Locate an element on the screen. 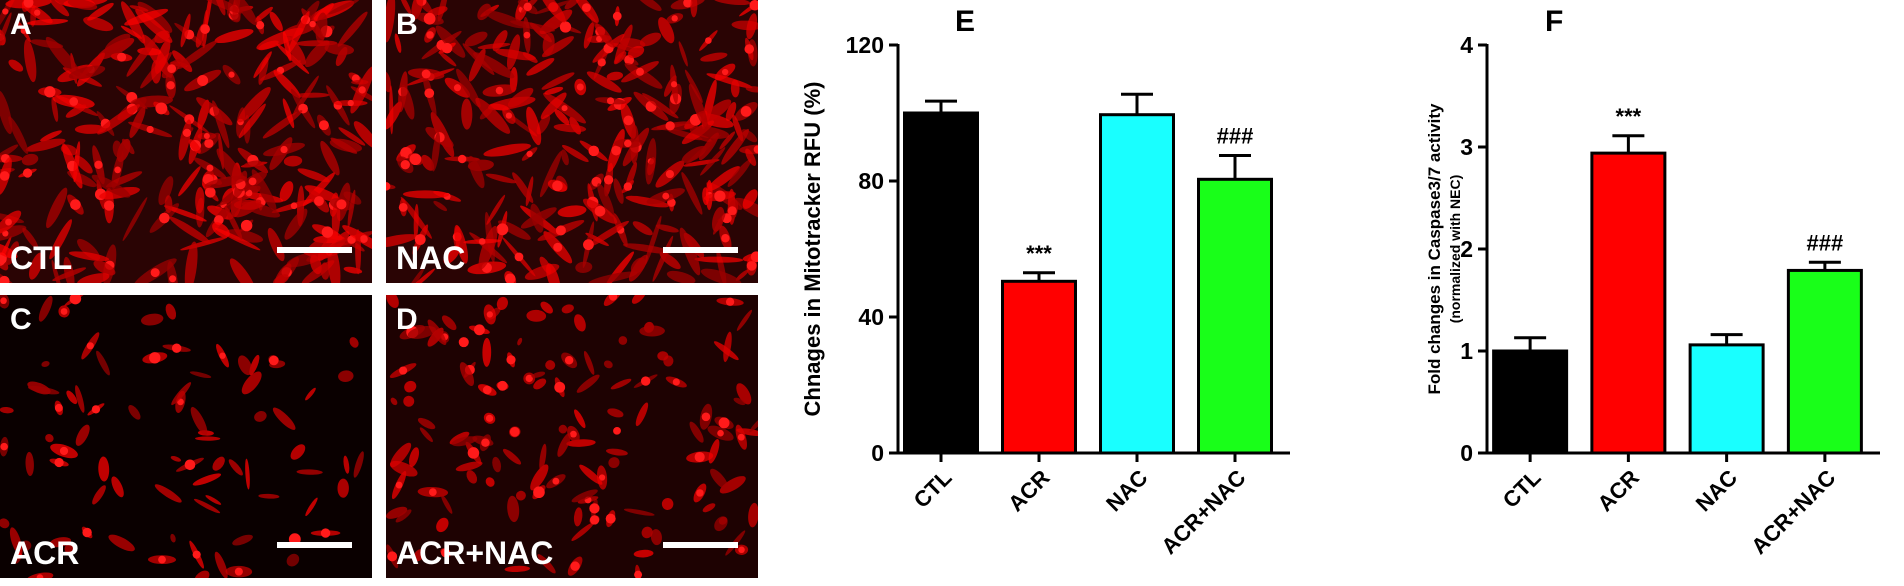  y-tick-label: 0 is located at coordinates (877, 453).